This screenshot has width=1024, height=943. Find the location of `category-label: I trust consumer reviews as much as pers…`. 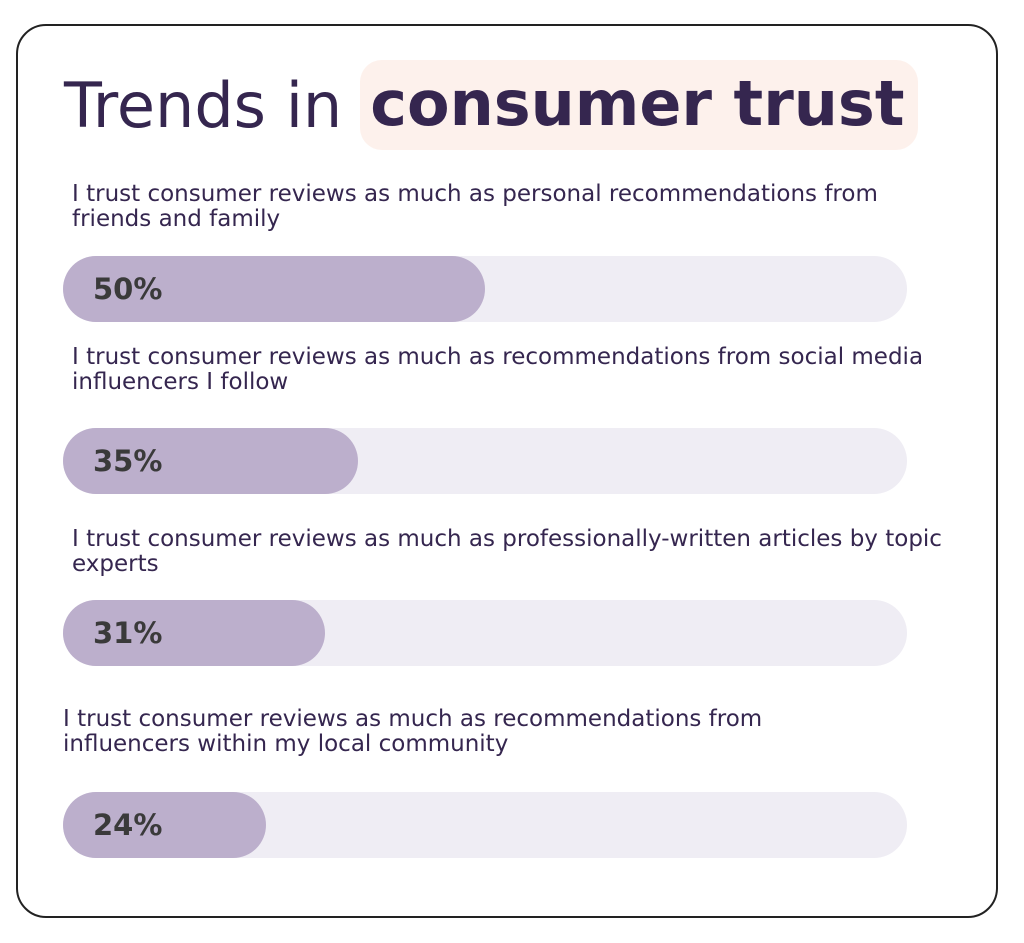

category-label: I trust consumer reviews as much as pers… is located at coordinates (475, 206).